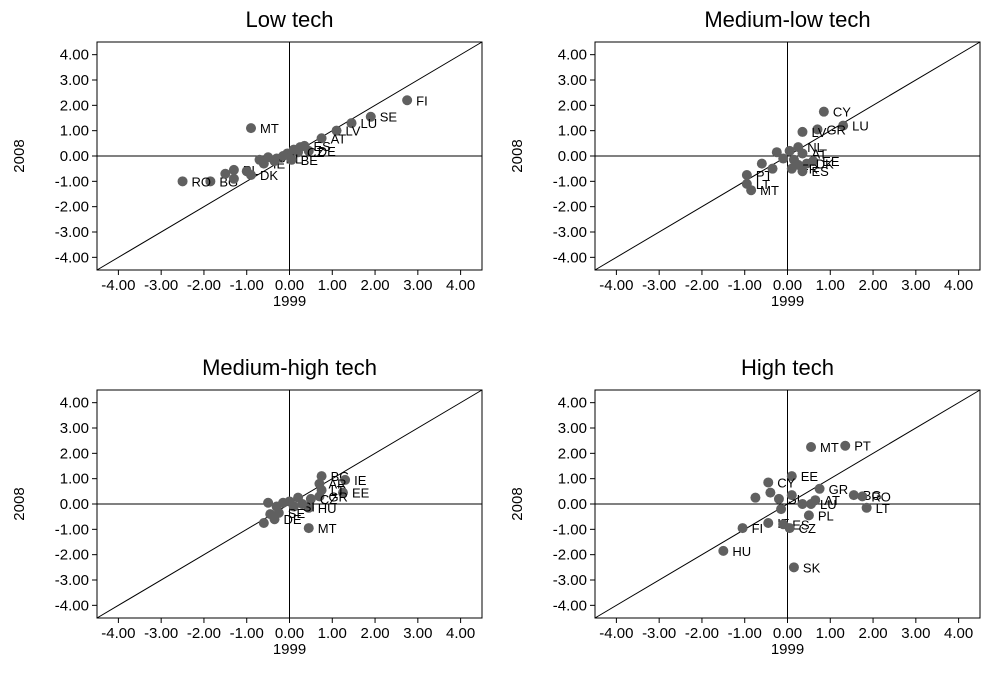 The height and width of the screenshot is (695, 996). What do you see at coordinates (74, 504) in the screenshot?
I see `y-tick-label: 0.00` at bounding box center [74, 504].